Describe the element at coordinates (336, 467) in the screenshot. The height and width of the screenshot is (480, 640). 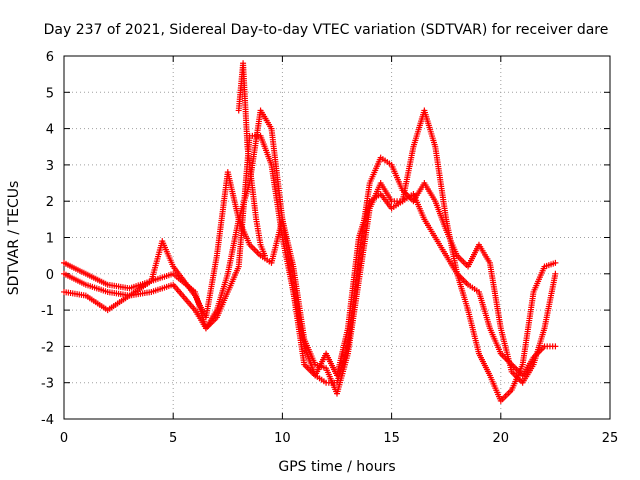
I see `x-axis-title: GPS time / hours` at that location.